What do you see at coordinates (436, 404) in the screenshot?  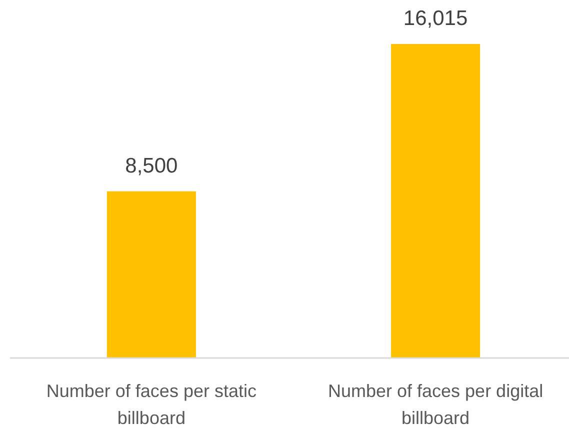 I see `x-tick-label: Number of faces per digital billboard` at bounding box center [436, 404].